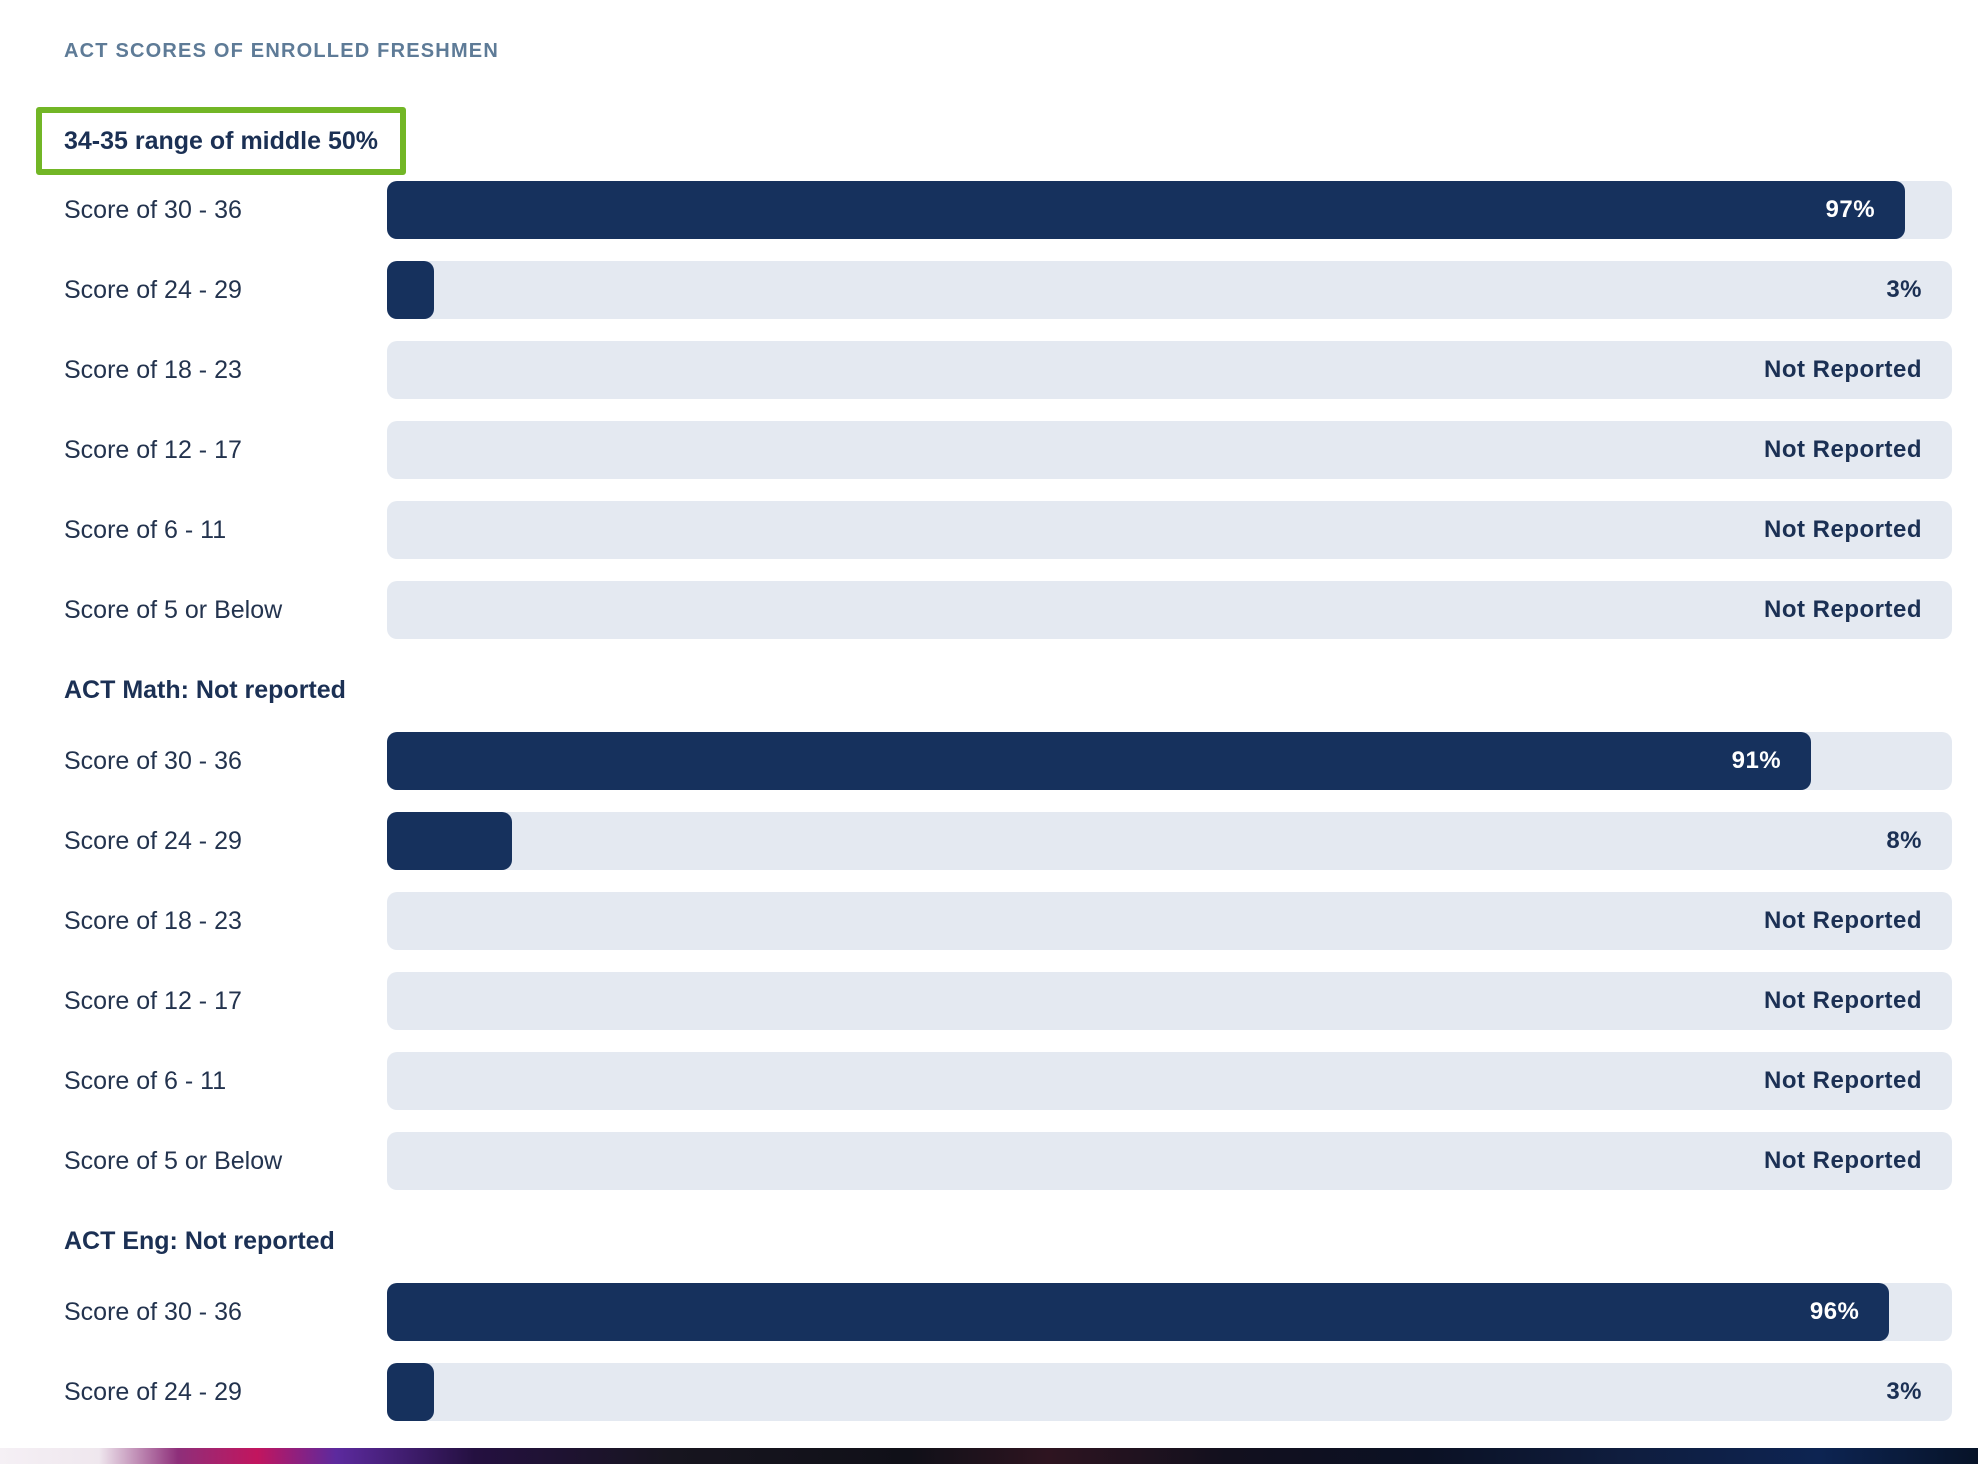 The width and height of the screenshot is (1978, 1464). I want to click on section-heading-wrap: ACT Eng: Not reported, so click(1008, 1241).